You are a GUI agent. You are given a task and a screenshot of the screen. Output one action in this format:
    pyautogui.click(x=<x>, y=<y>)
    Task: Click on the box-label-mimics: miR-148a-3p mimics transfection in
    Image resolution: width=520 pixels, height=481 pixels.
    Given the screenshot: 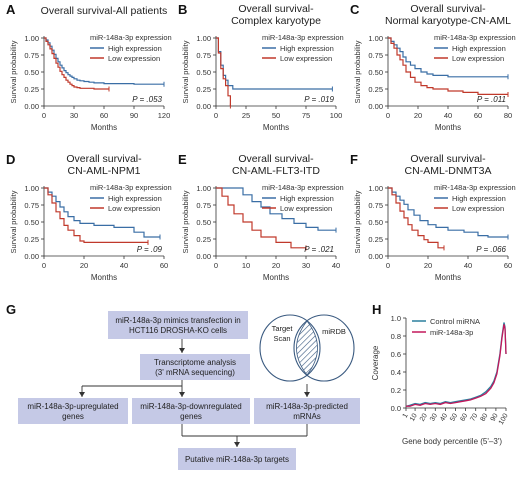 What is the action you would take?
    pyautogui.click(x=177, y=320)
    